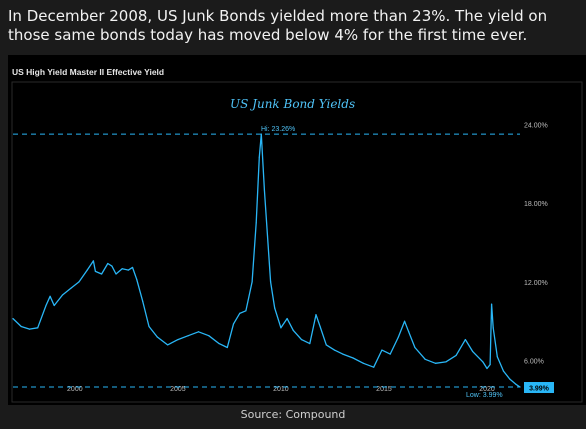  I want to click on x-tick-label: 2020, so click(487, 389).